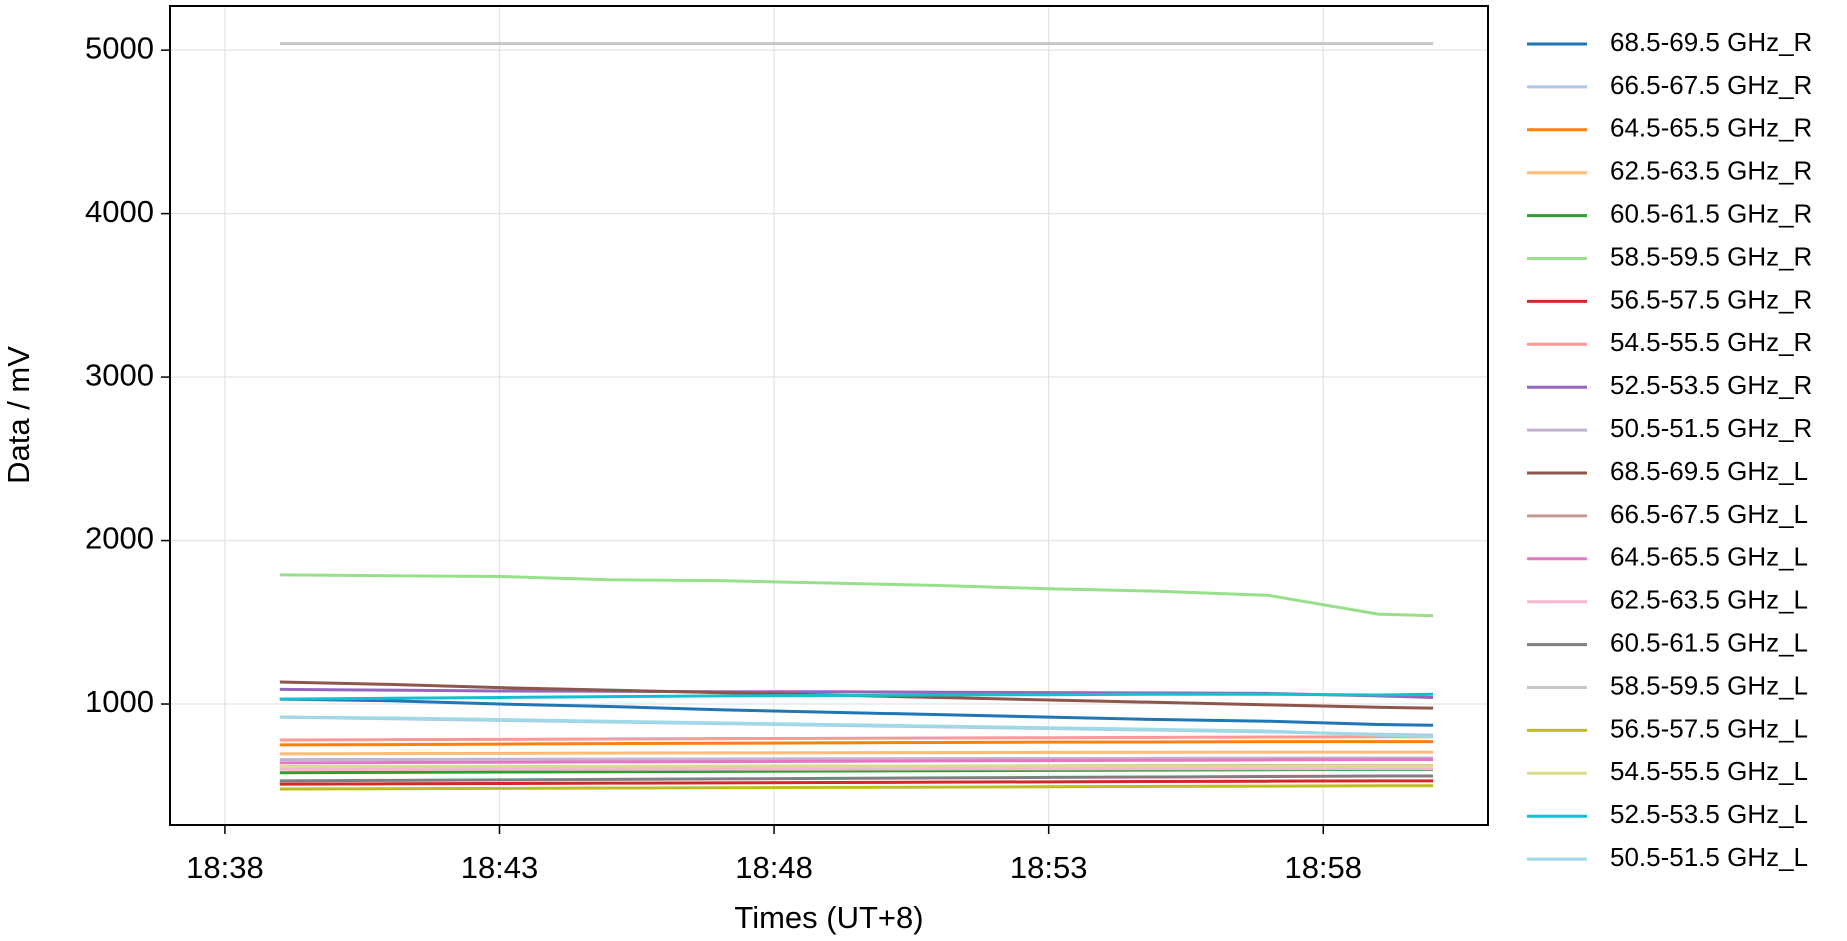 Image resolution: width=1847 pixels, height=941 pixels. Describe the element at coordinates (1709, 685) in the screenshot. I see `legend-label: 58.5-59.5 GHz_L` at that location.